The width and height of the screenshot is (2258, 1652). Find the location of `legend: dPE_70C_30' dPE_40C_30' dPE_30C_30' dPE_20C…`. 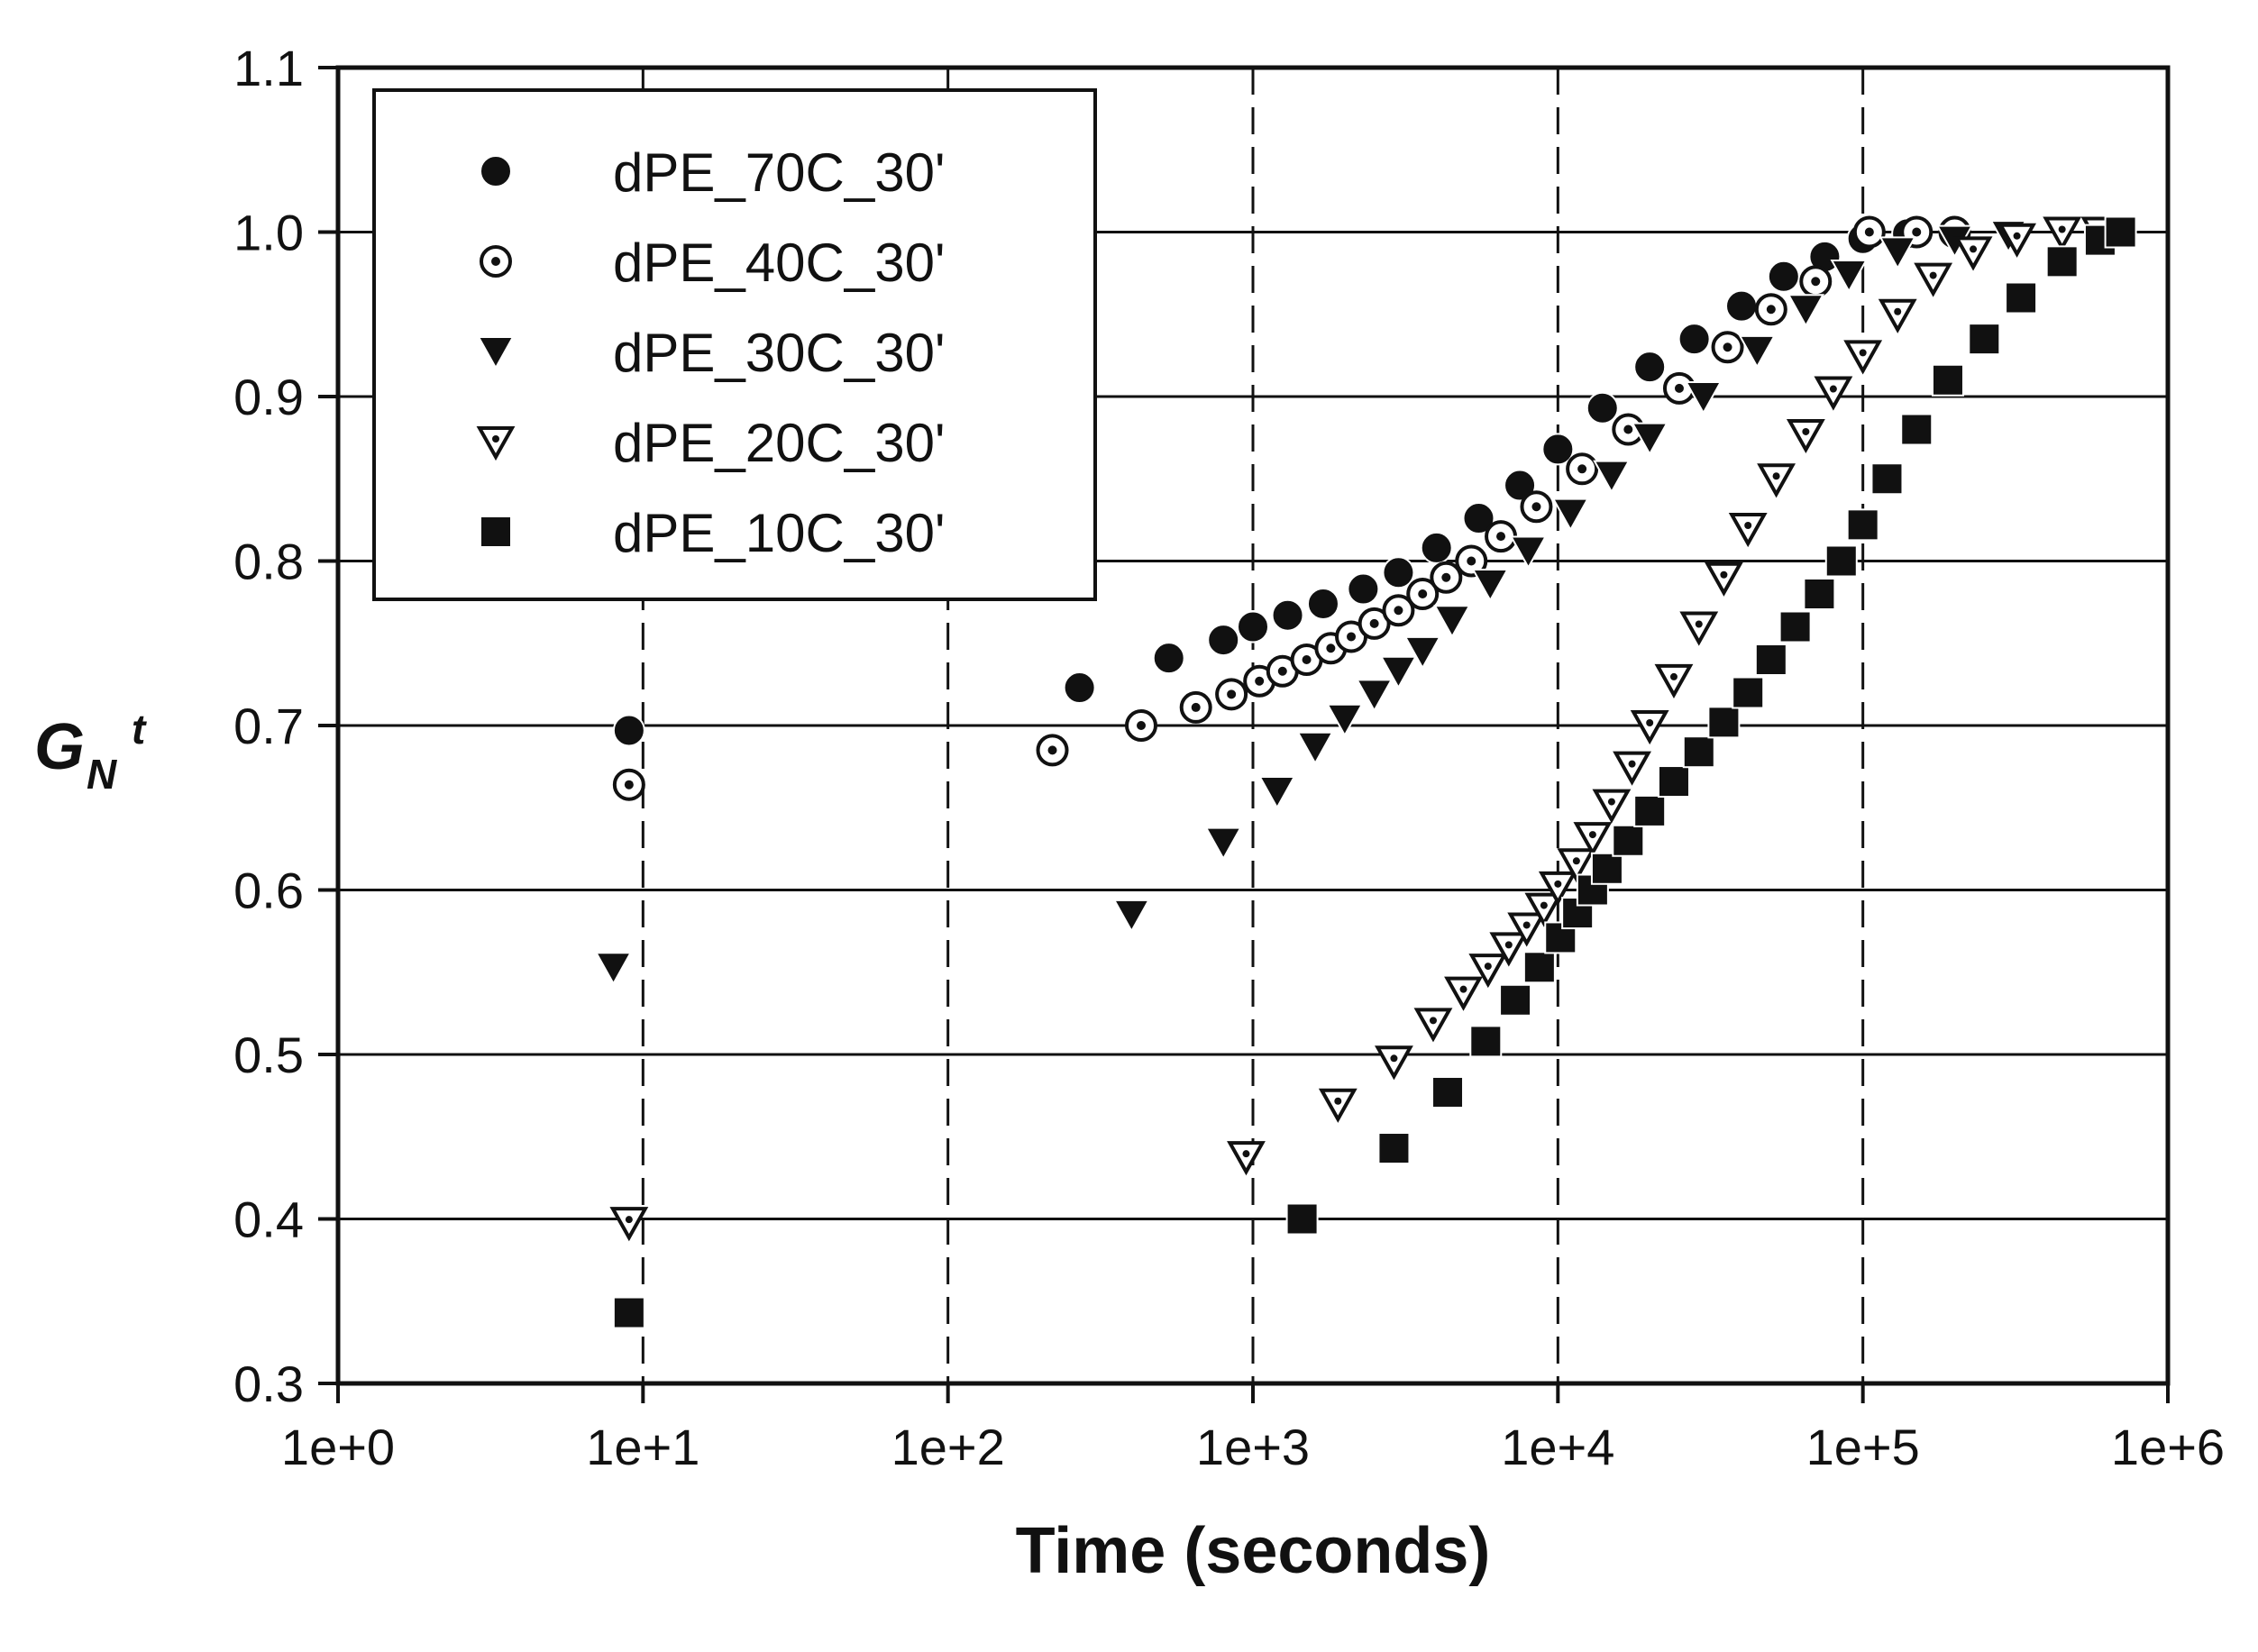

legend: dPE_70C_30' dPE_40C_30' dPE_30C_30' dPE_20C… is located at coordinates (734, 344).